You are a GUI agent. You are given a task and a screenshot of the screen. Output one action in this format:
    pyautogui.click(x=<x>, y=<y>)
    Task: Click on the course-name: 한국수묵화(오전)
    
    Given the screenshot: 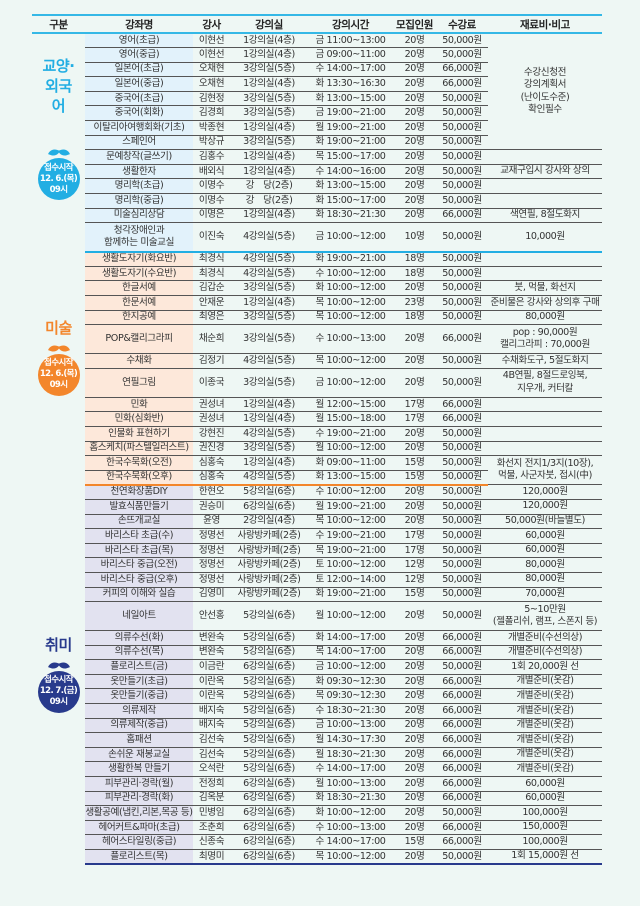 What is the action you would take?
    pyautogui.click(x=139, y=463)
    